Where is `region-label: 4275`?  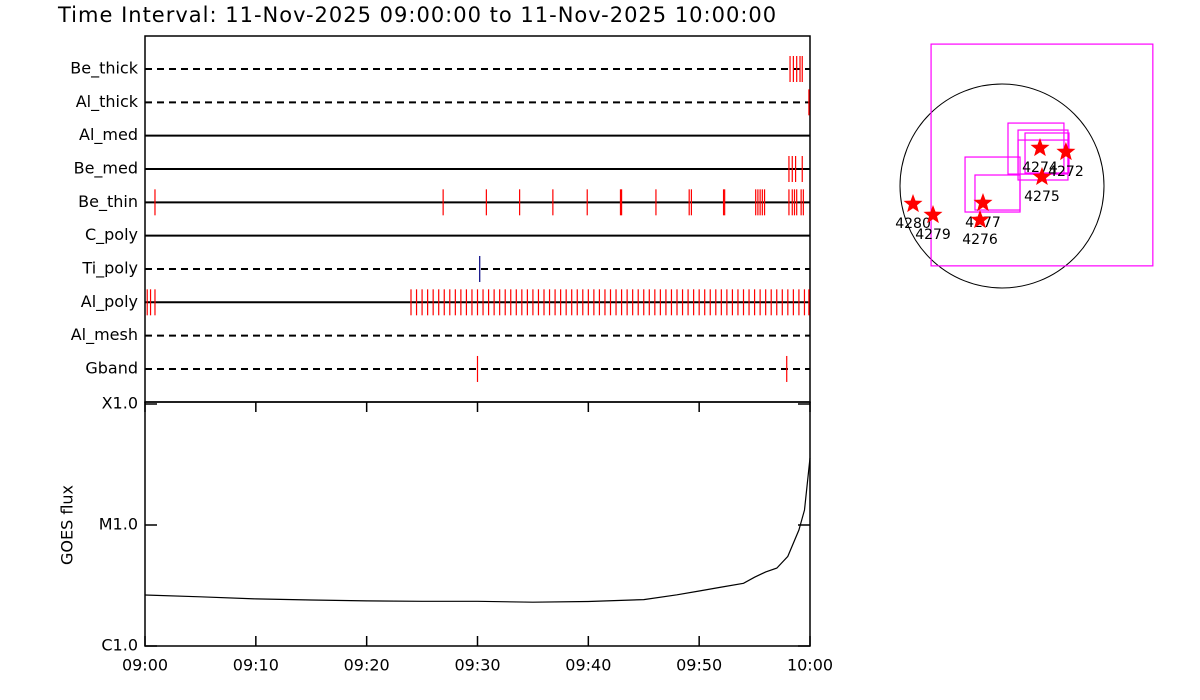 region-label: 4275 is located at coordinates (1042, 197).